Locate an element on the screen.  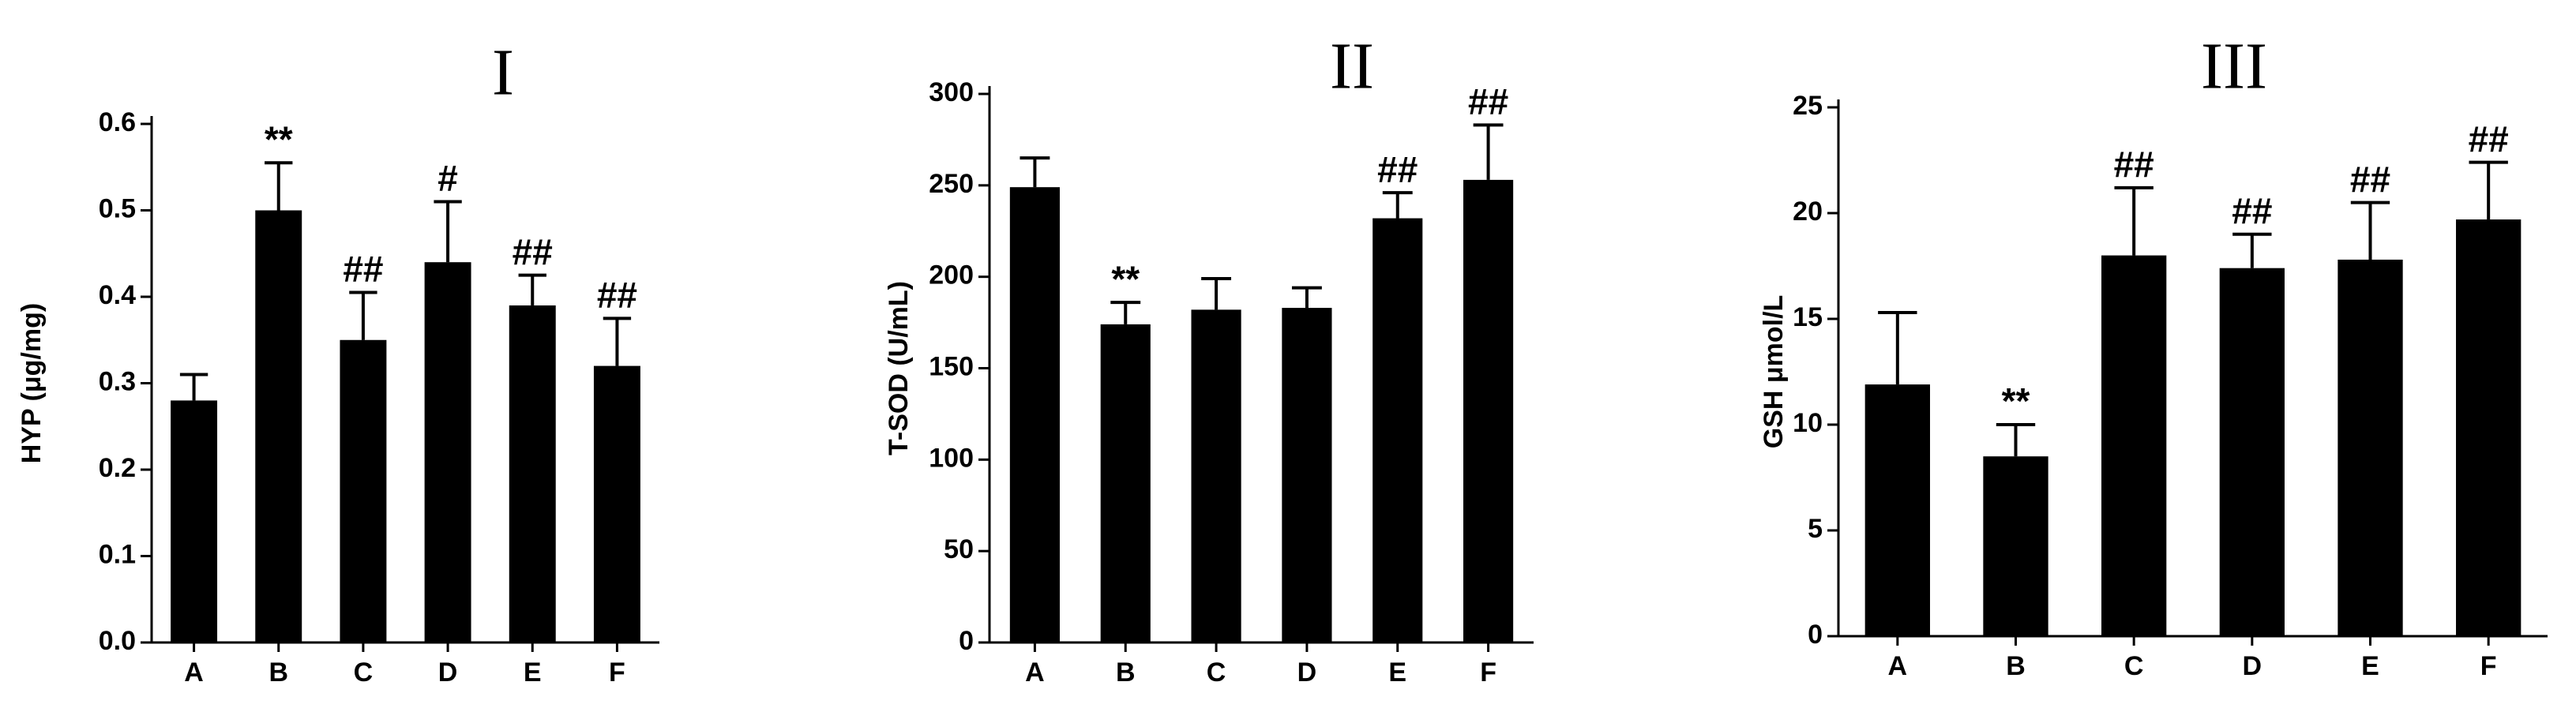
y-tick-label: 0.6 is located at coordinates (117, 122).